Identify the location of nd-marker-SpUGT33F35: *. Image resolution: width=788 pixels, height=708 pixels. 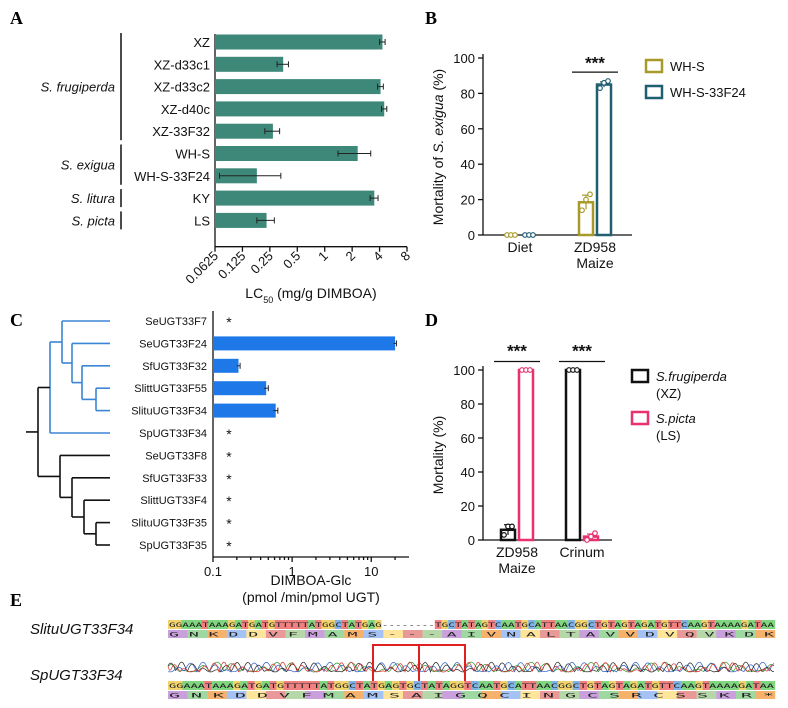
(229, 546).